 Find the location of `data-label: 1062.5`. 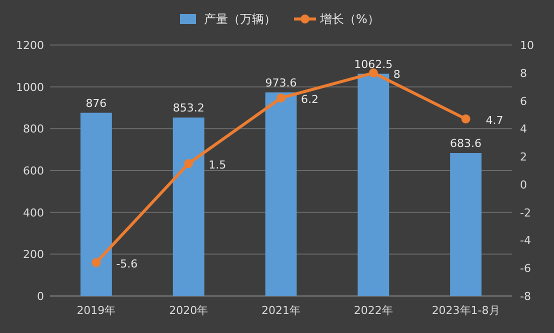

data-label: 1062.5 is located at coordinates (373, 64).